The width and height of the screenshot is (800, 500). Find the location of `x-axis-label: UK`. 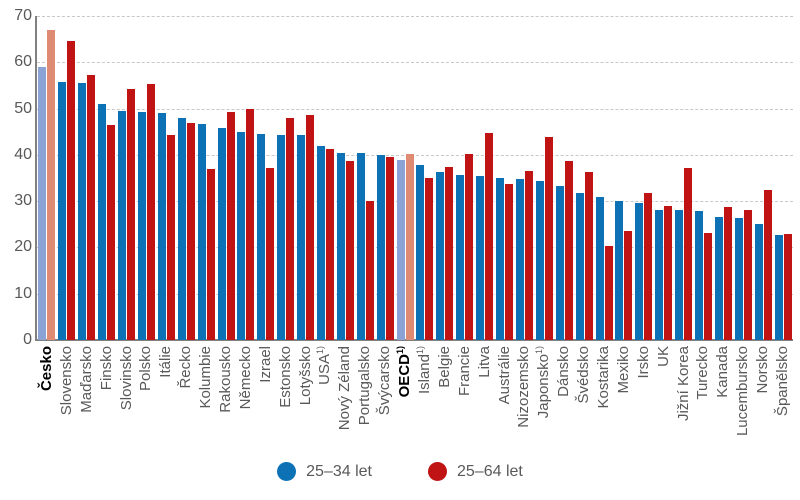

x-axis-label: UK is located at coordinates (663, 356).